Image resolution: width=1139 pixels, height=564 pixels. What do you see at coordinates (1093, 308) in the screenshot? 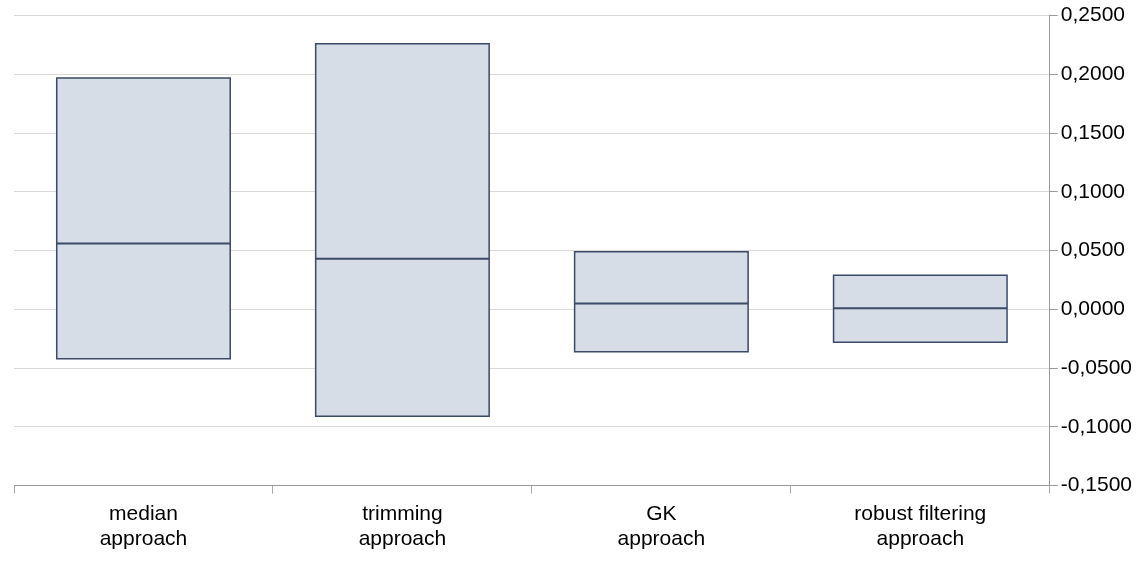
I see `y-tick-label: 0,0000` at bounding box center [1093, 308].